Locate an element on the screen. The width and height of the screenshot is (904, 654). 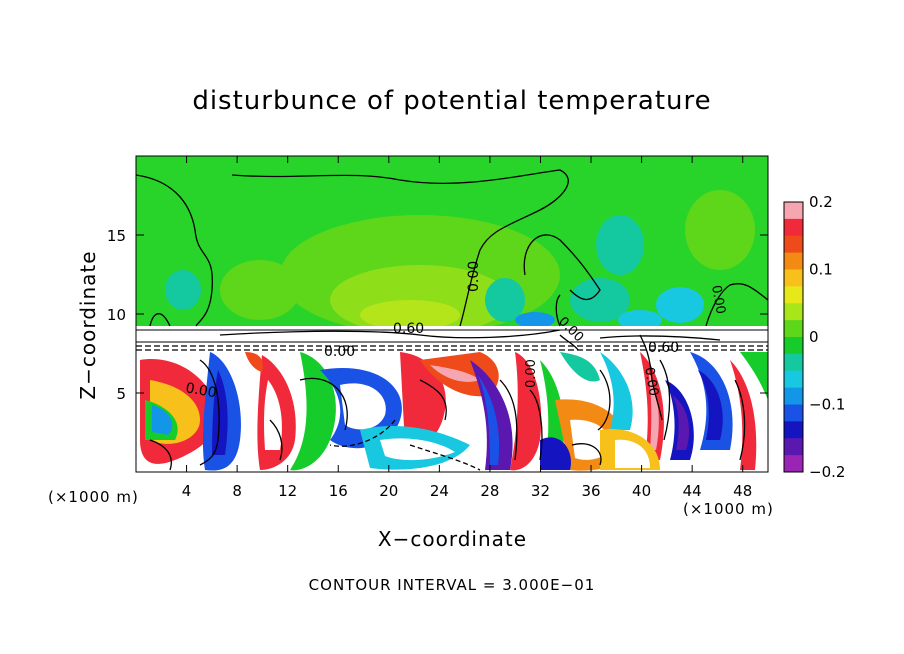
x-tick-label: 32 is located at coordinates (540, 491).